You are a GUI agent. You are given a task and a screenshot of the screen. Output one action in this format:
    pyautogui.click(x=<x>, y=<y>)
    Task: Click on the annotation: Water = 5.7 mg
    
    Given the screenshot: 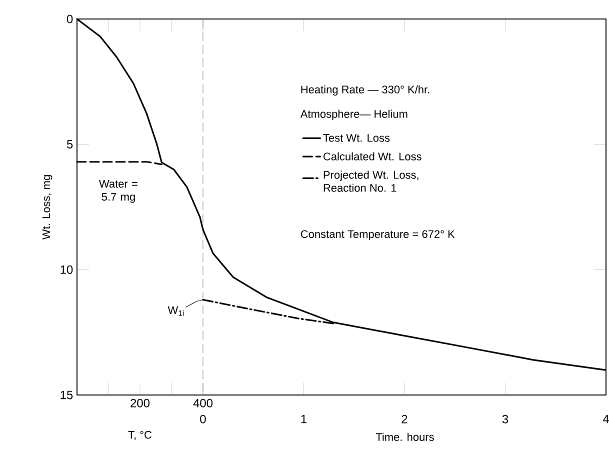 What is the action you would take?
    pyautogui.click(x=118, y=191)
    